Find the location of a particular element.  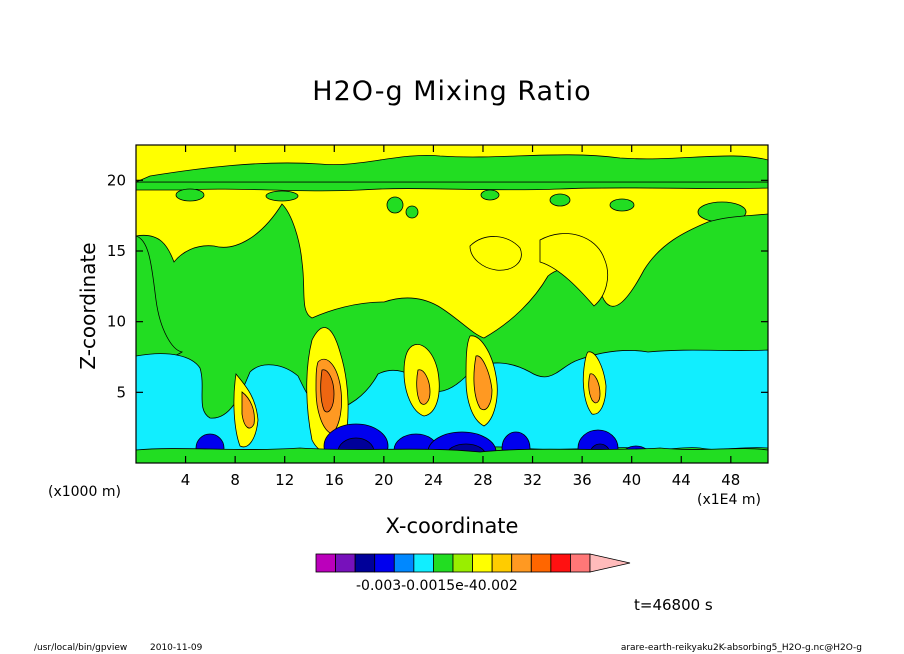

contour-yellow-patch is located at coordinates (495, 253).